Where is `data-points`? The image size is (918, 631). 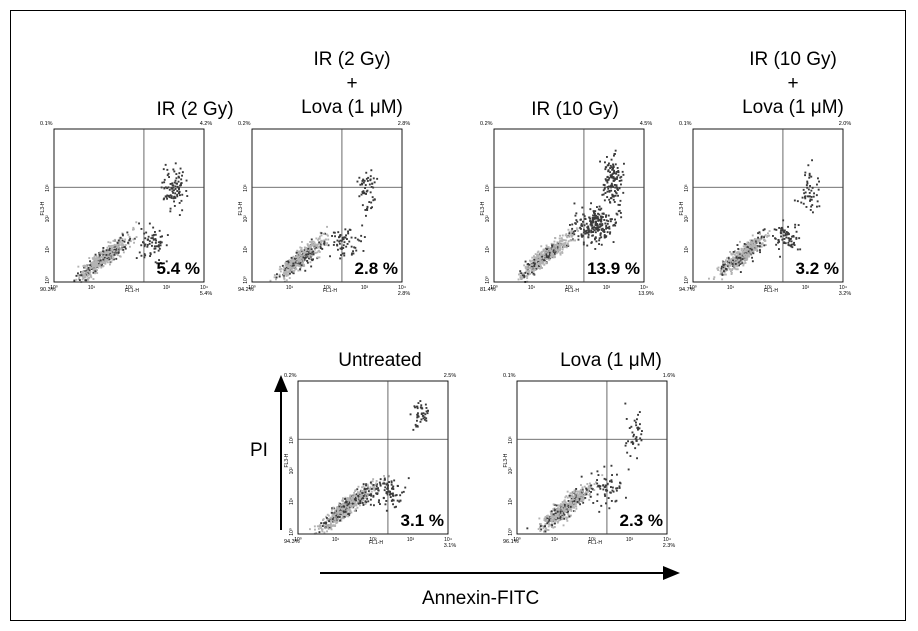 data-points is located at coordinates (369, 467).